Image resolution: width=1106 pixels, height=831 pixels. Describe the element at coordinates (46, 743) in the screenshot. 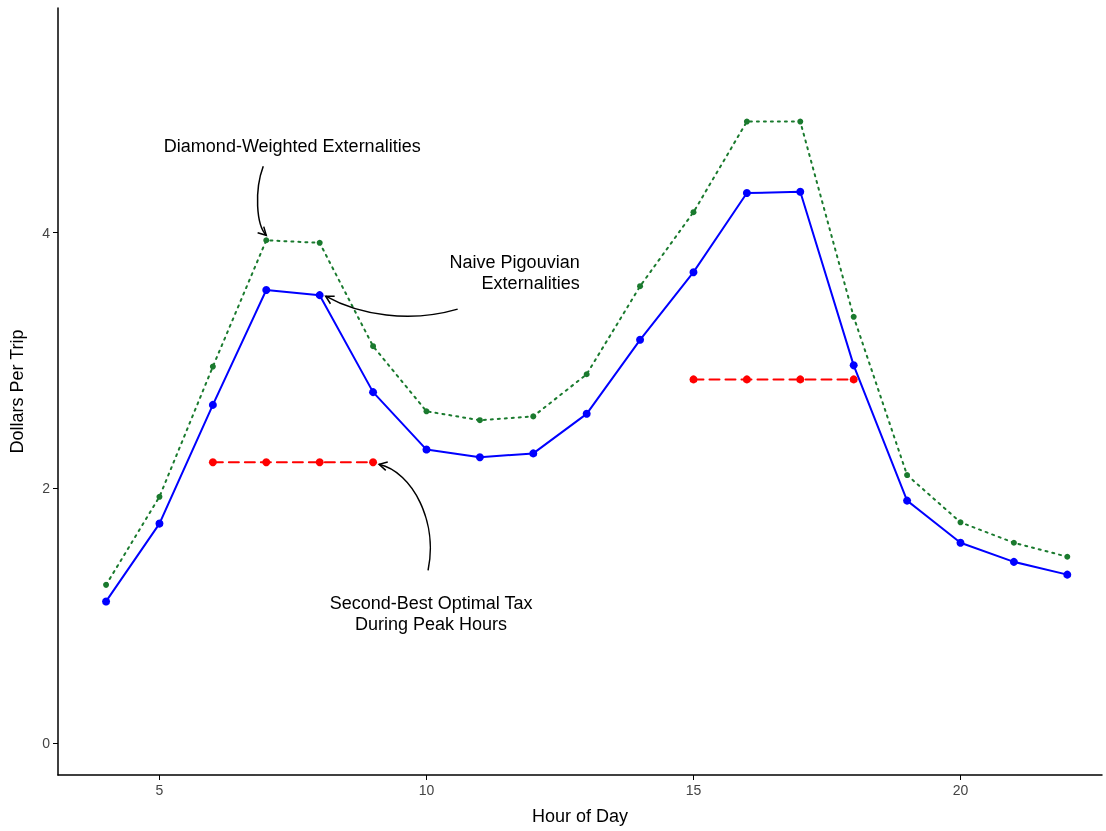

I see `y-tick-label: 0` at that location.